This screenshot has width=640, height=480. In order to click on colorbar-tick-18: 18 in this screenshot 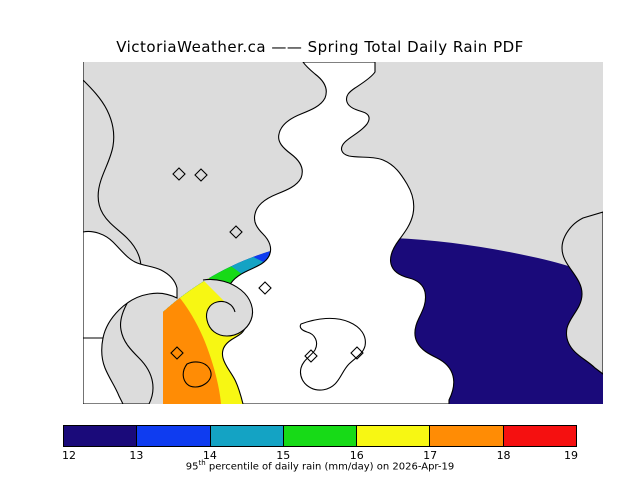, I will do `click(503, 455)`.